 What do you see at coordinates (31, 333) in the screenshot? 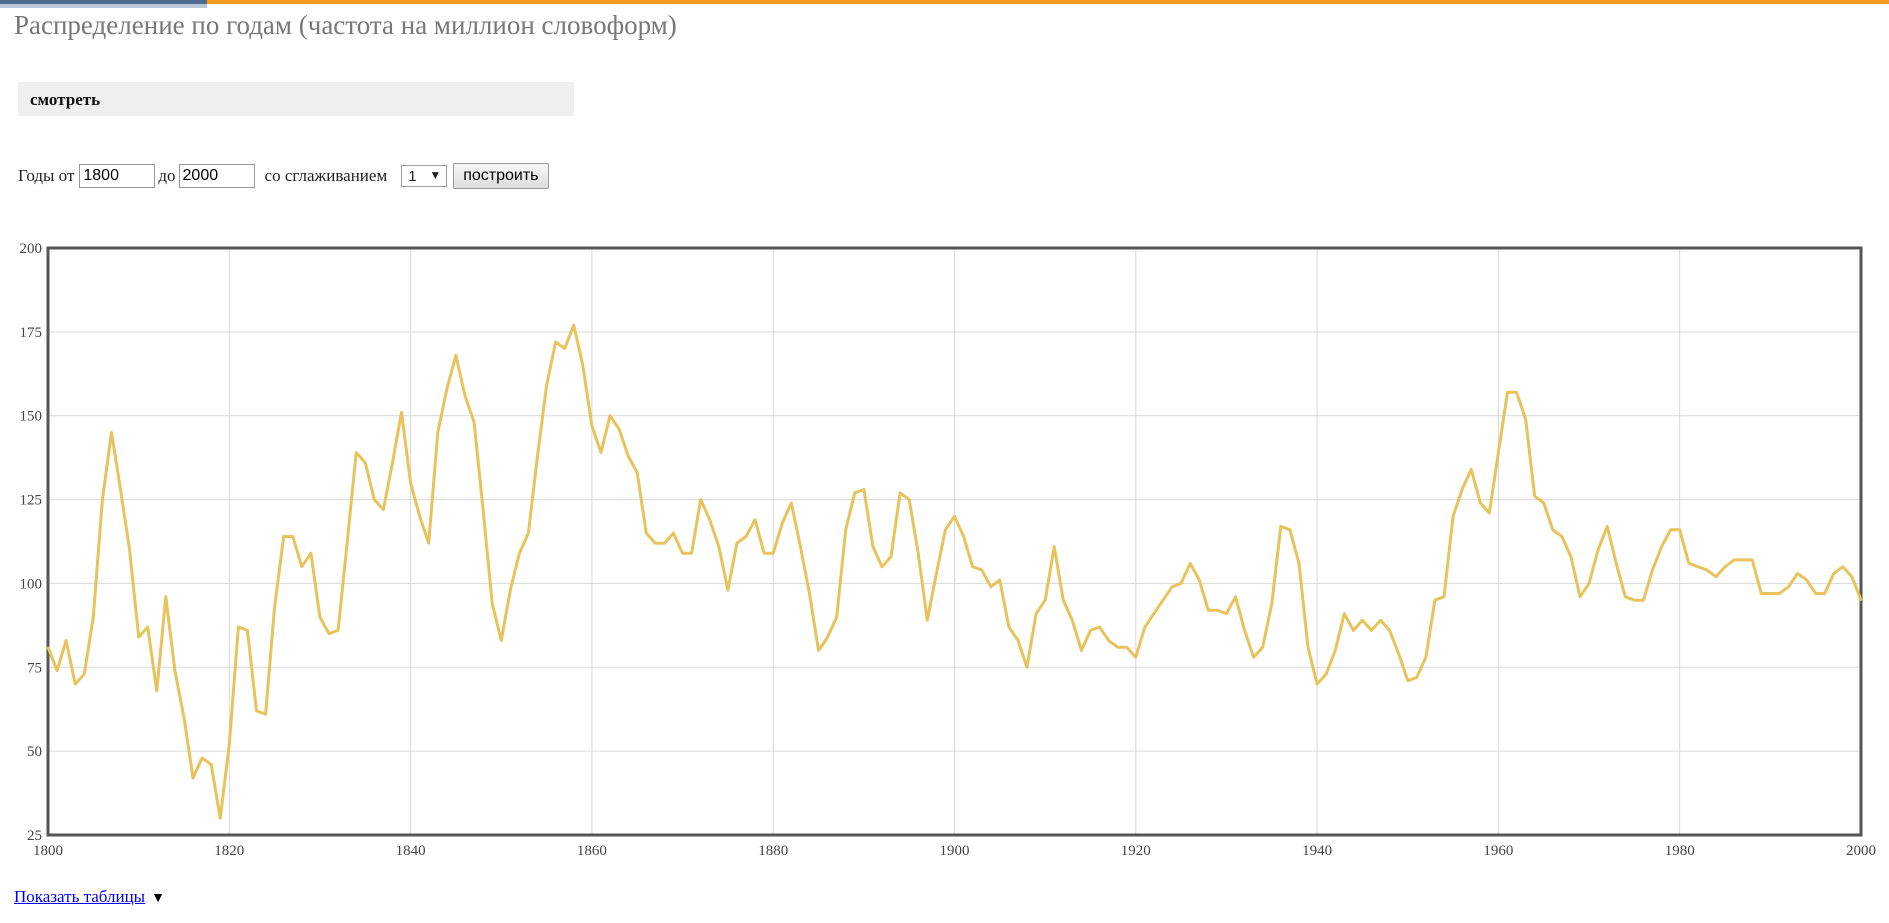
I see `y-tick-label: 175` at bounding box center [31, 333].